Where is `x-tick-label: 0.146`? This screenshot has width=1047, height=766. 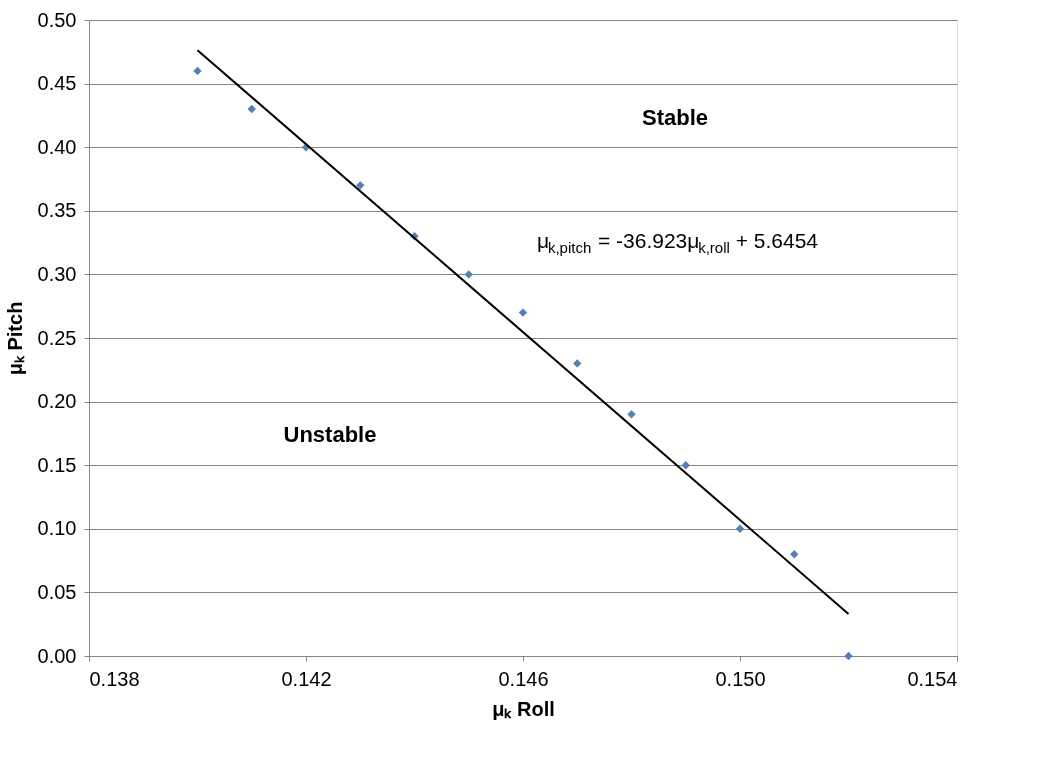 x-tick-label: 0.146 is located at coordinates (523, 678).